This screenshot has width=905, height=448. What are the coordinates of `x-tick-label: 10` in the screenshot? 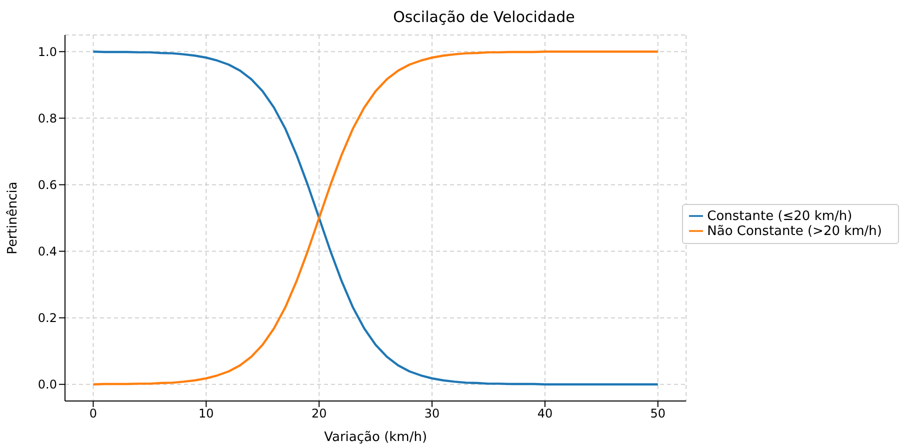 It's located at (206, 413).